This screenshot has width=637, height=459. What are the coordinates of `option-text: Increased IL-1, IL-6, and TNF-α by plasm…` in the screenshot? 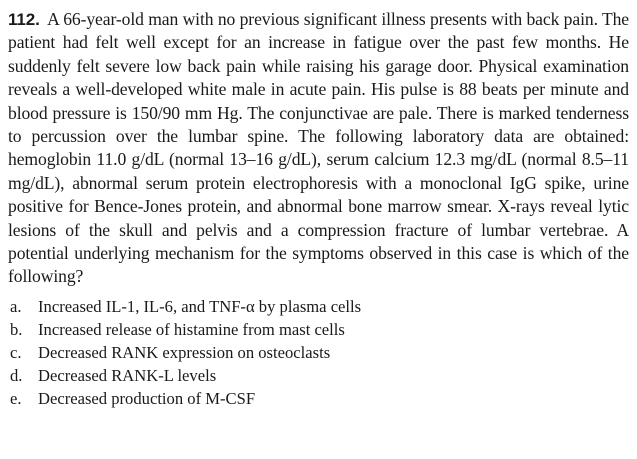 It's located at (200, 306).